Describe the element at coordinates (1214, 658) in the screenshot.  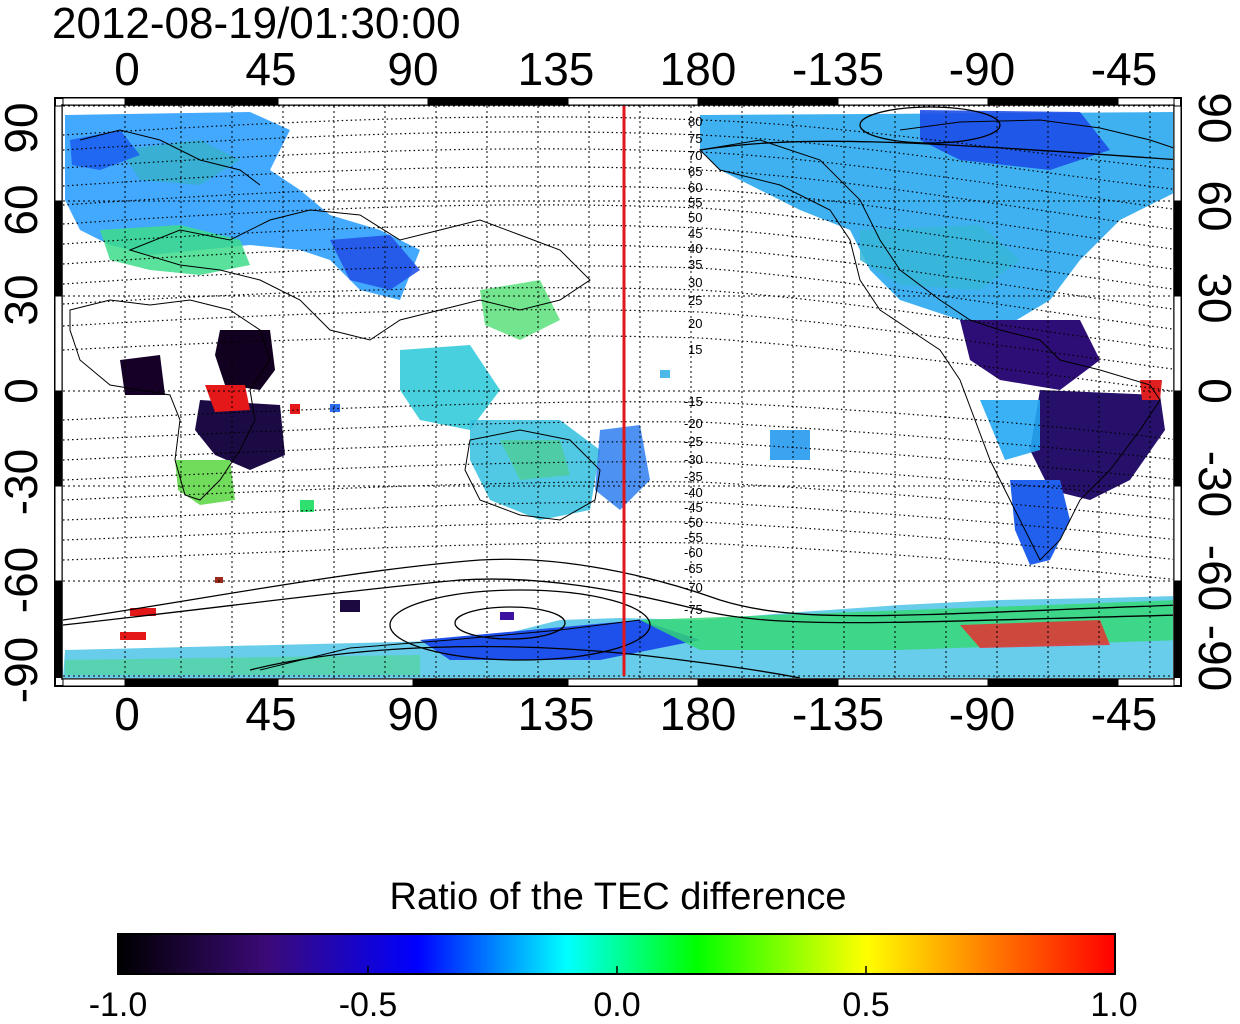
I see `lat-tick-right: -90` at that location.